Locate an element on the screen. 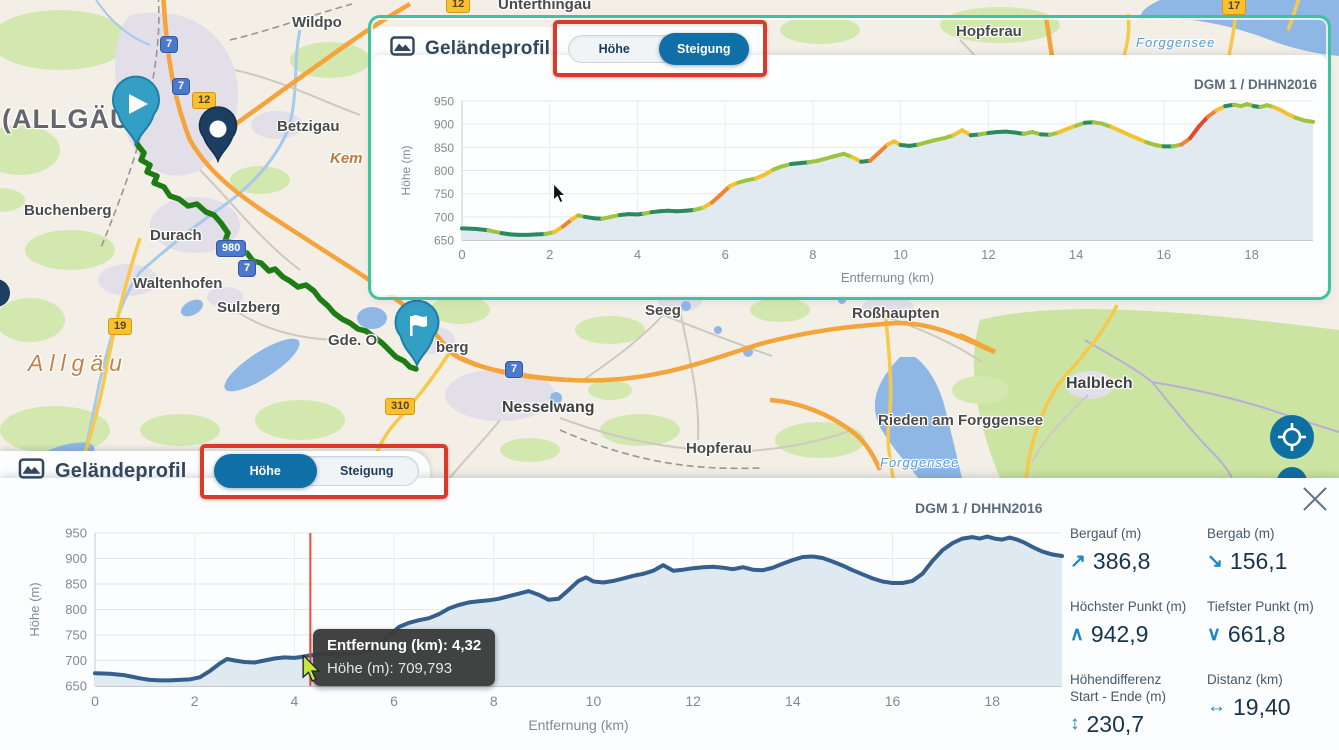  stat-bergab-m-: Bergab (m) ↘ 156,1 is located at coordinates (1267, 550).